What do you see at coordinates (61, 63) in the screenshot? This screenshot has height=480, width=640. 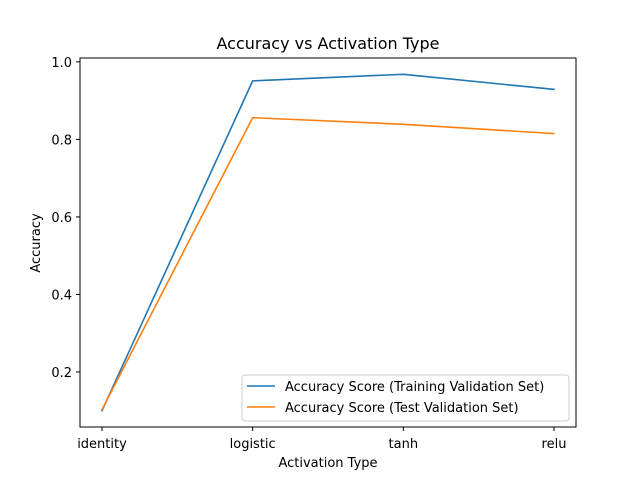 I see `y-tick-label: 1.0` at bounding box center [61, 63].